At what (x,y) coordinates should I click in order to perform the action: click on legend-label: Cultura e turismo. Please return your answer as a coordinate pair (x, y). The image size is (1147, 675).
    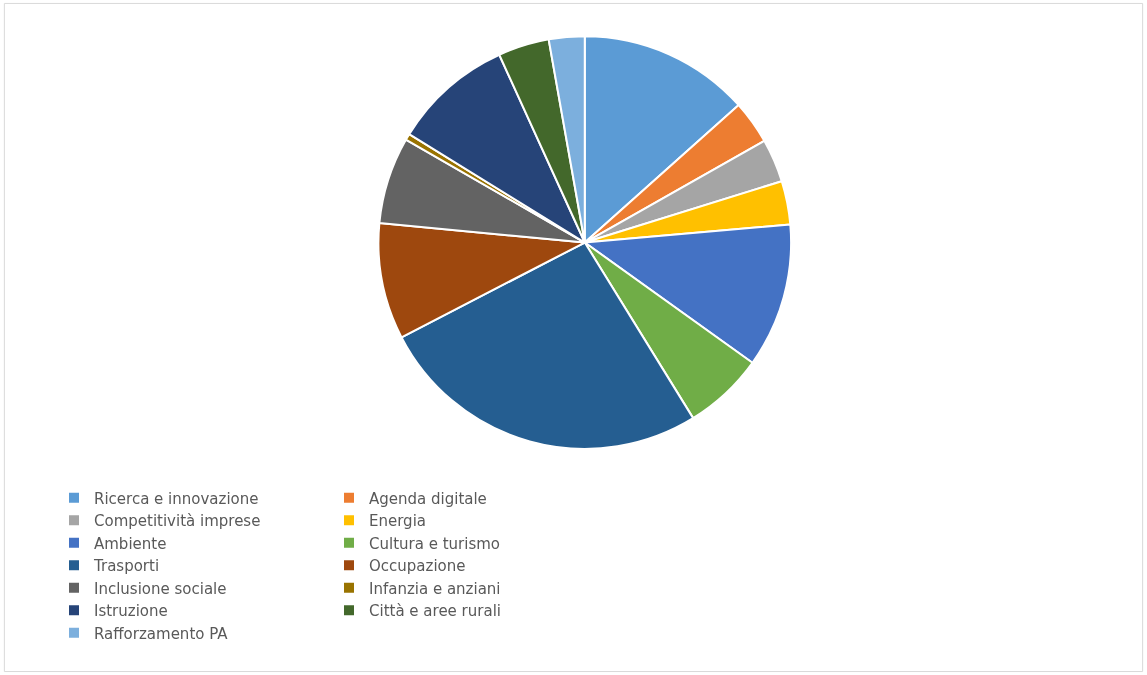
    Looking at the image, I should click on (434, 543).